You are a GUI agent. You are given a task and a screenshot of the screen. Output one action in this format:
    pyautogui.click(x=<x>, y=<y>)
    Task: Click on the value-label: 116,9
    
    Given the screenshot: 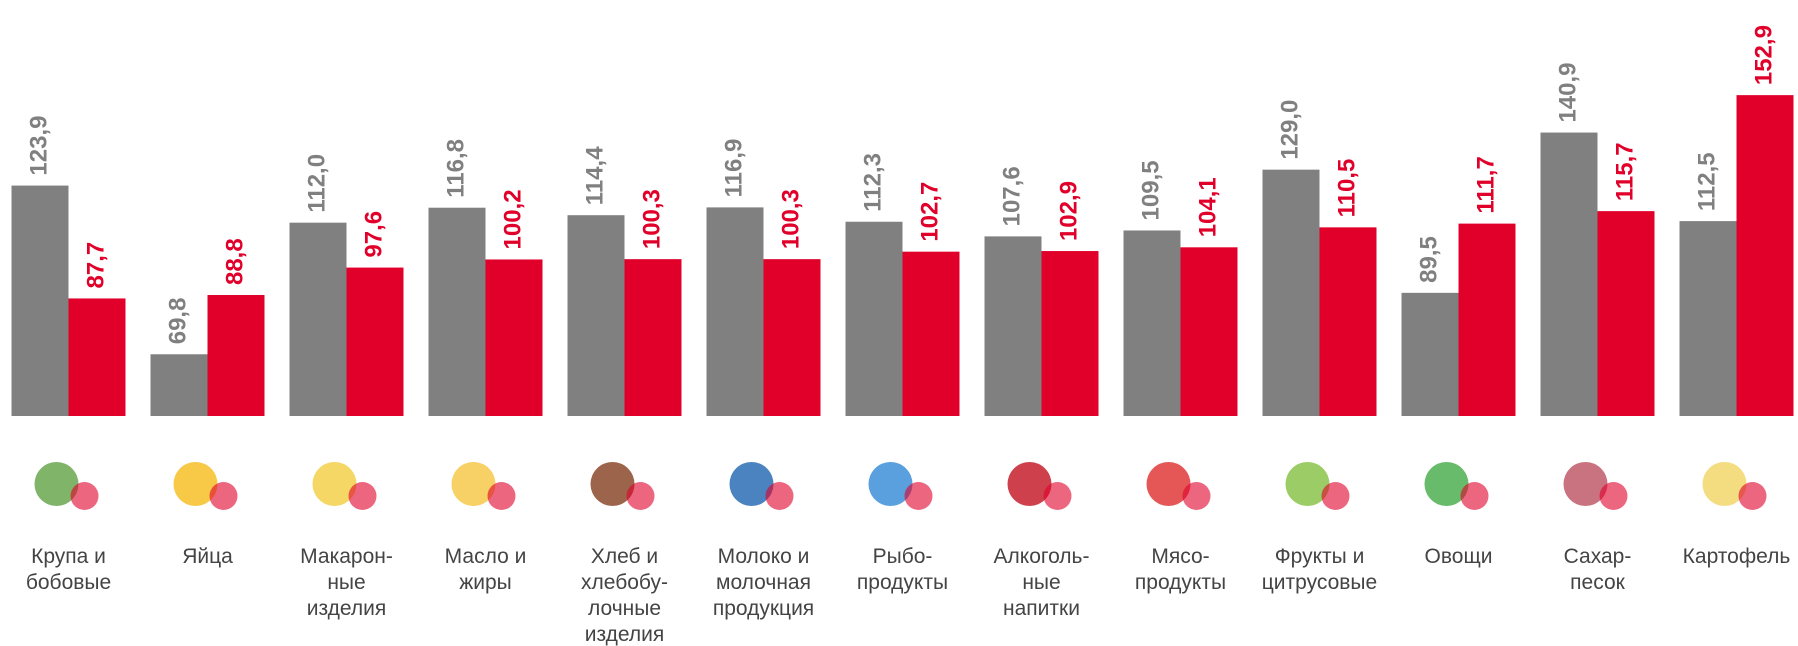 What is the action you would take?
    pyautogui.click(x=733, y=168)
    